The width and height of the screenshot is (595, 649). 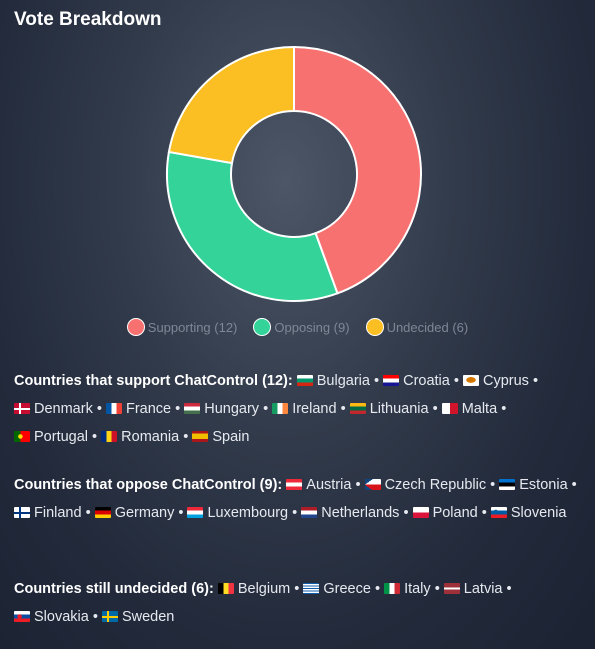 What do you see at coordinates (252, 226) in the screenshot?
I see `slice-opposing` at bounding box center [252, 226].